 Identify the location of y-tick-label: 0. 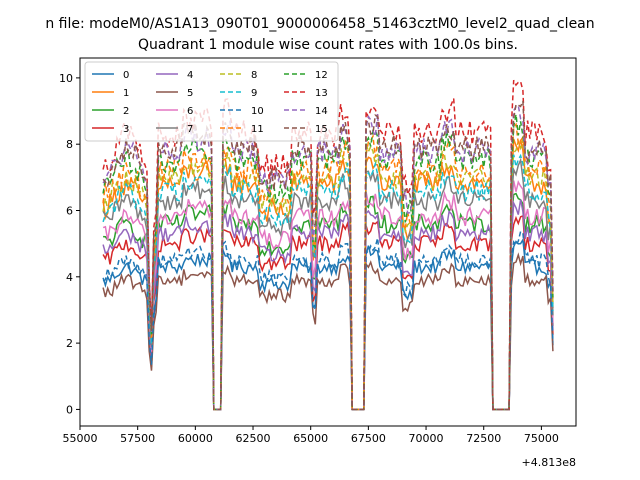
(69, 409).